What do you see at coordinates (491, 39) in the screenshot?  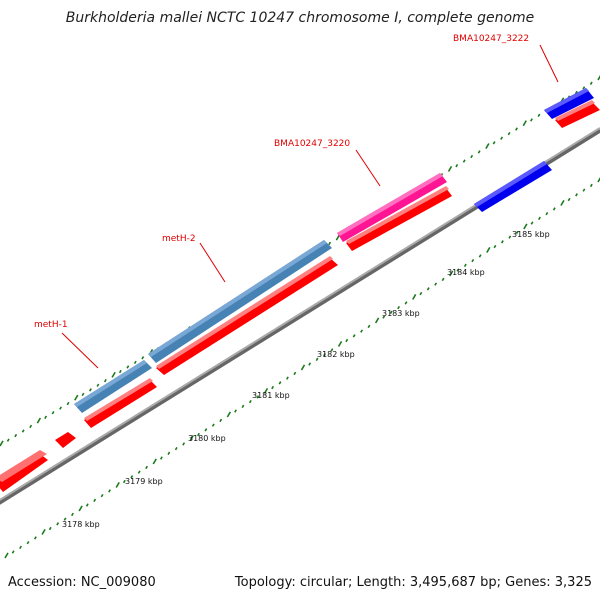 I see `gene-label-BMA10247_3222: BMA10247_3222` at bounding box center [491, 39].